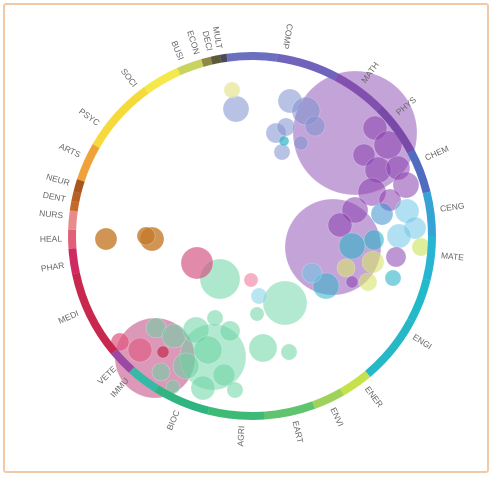 This screenshot has width=494, height=478. Describe the element at coordinates (240, 435) in the screenshot. I see `category-label-agri: AGRI` at that location.